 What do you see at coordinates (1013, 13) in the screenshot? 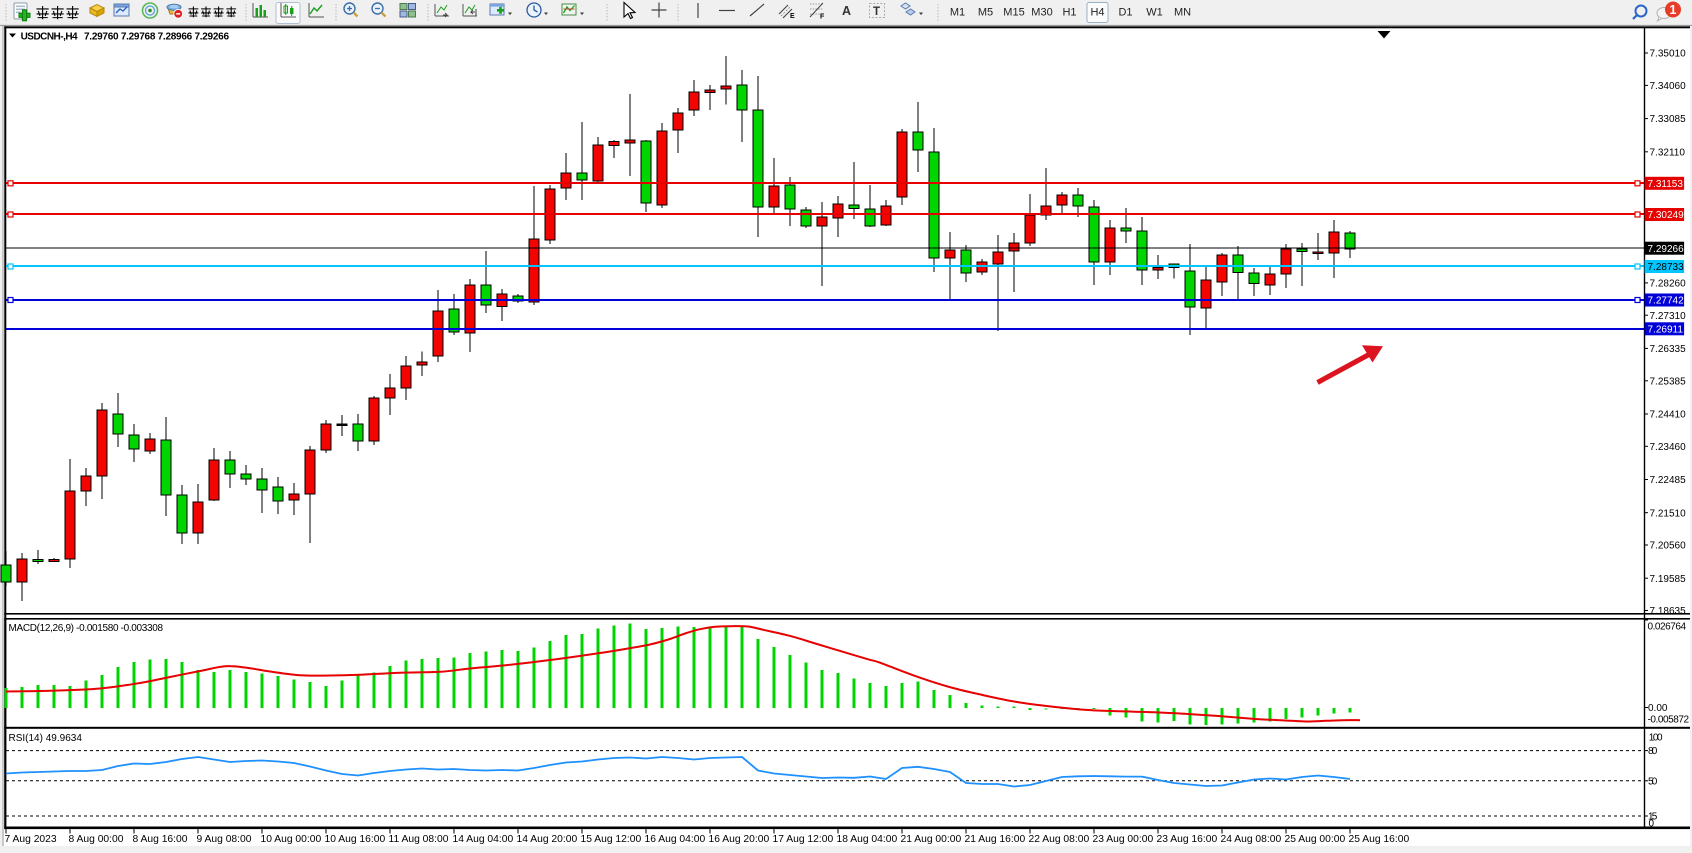
I see `svg-text: M15` at bounding box center [1013, 13].